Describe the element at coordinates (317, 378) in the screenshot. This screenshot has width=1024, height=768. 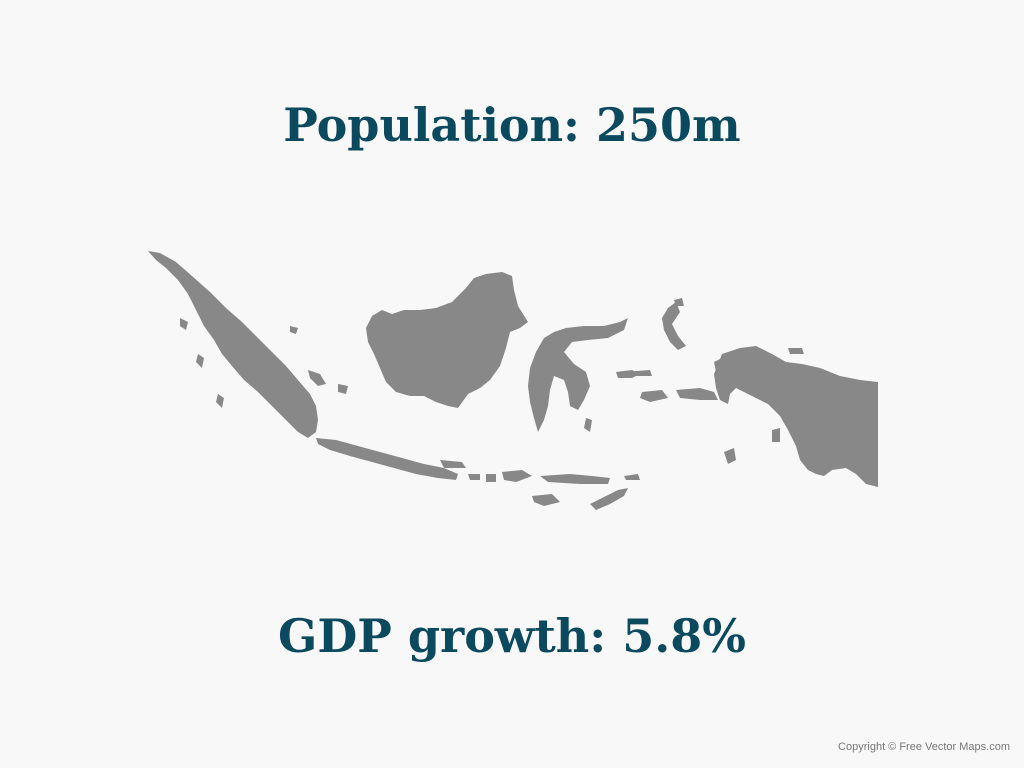
I see `island-bangka` at that location.